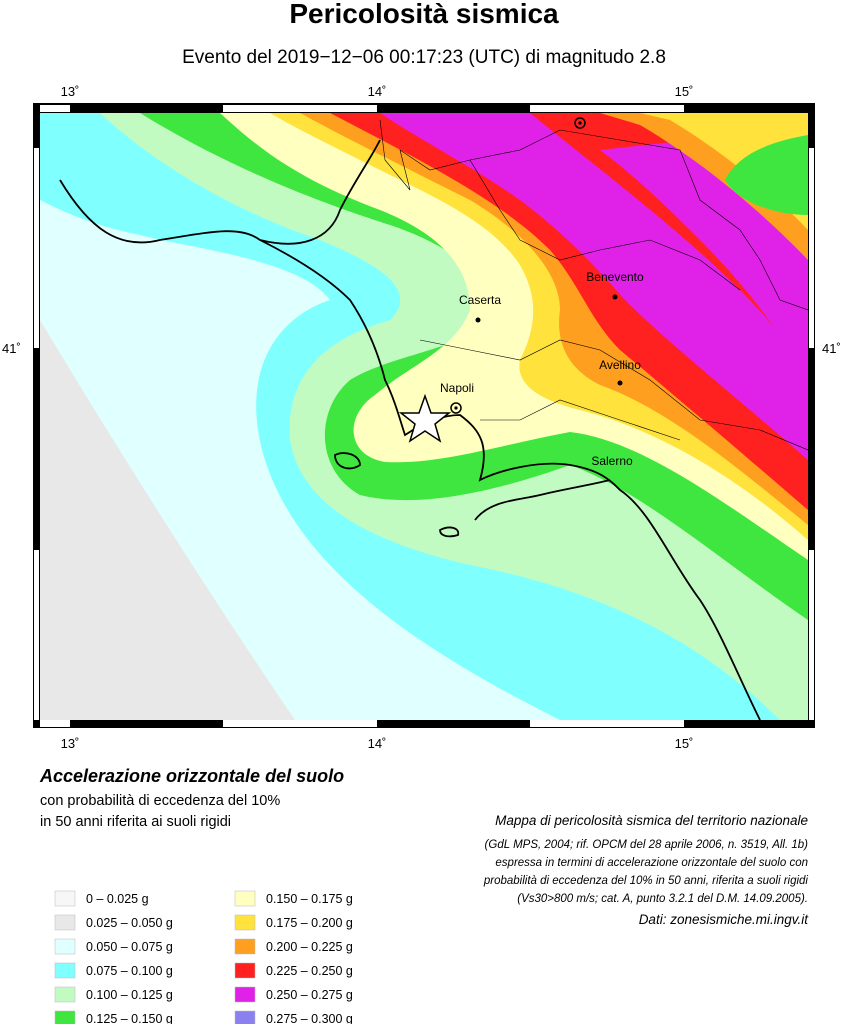 This screenshot has width=847, height=1029. I want to click on legend-label: 0.125 – 0.150 g, so click(129, 1018).